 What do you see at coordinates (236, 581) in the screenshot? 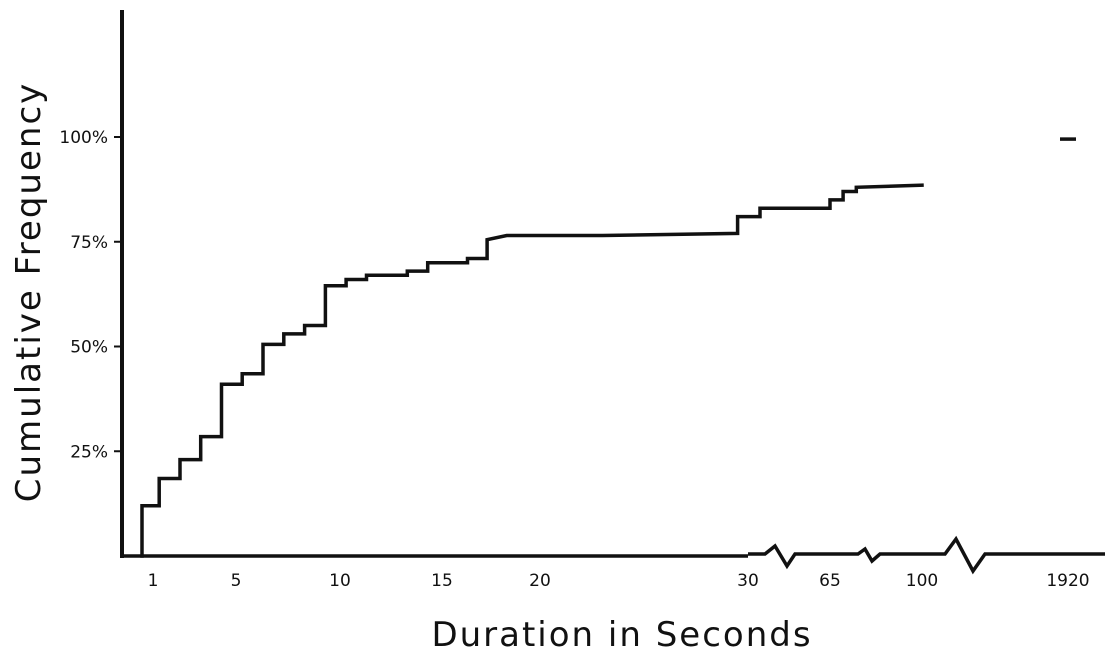
I see `x-tick-label: 5` at bounding box center [236, 581].